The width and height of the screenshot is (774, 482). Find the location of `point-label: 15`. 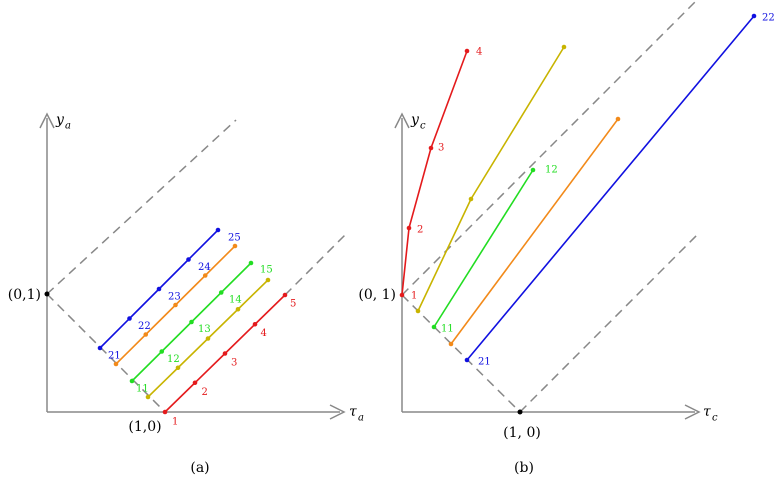

point-label: 15 is located at coordinates (266, 270).